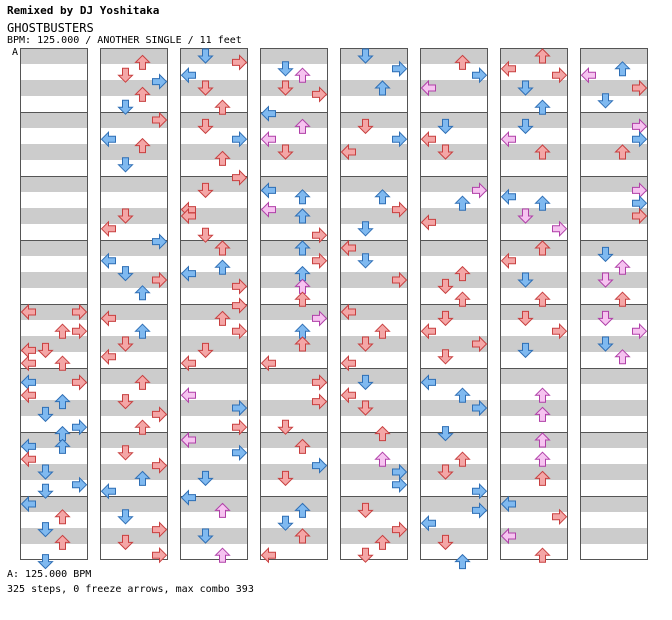  I want to click on remix-credit: Remixed by DJ Yoshitaka, so click(83, 10).